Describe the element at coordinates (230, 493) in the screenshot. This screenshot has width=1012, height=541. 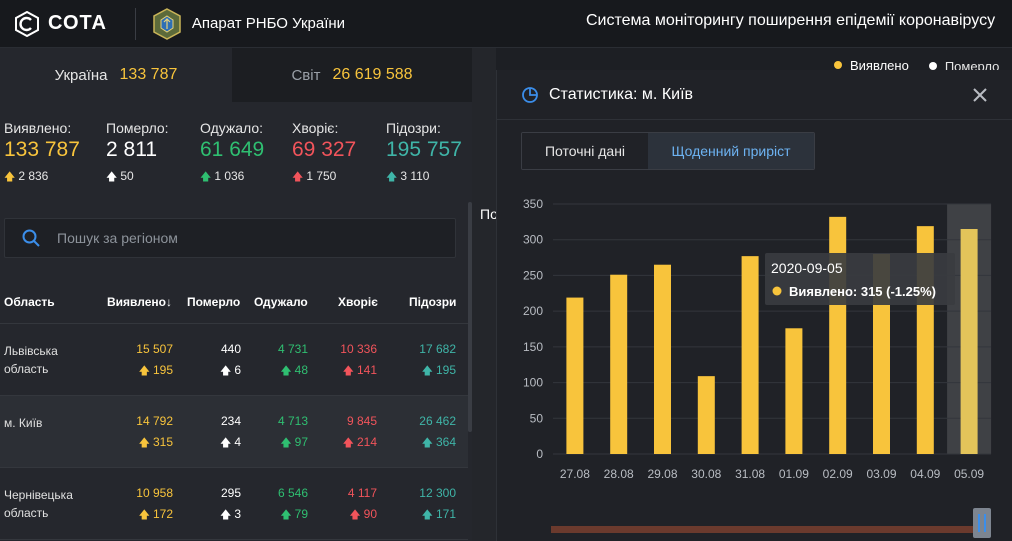
I see `cell-value: 295` at that location.